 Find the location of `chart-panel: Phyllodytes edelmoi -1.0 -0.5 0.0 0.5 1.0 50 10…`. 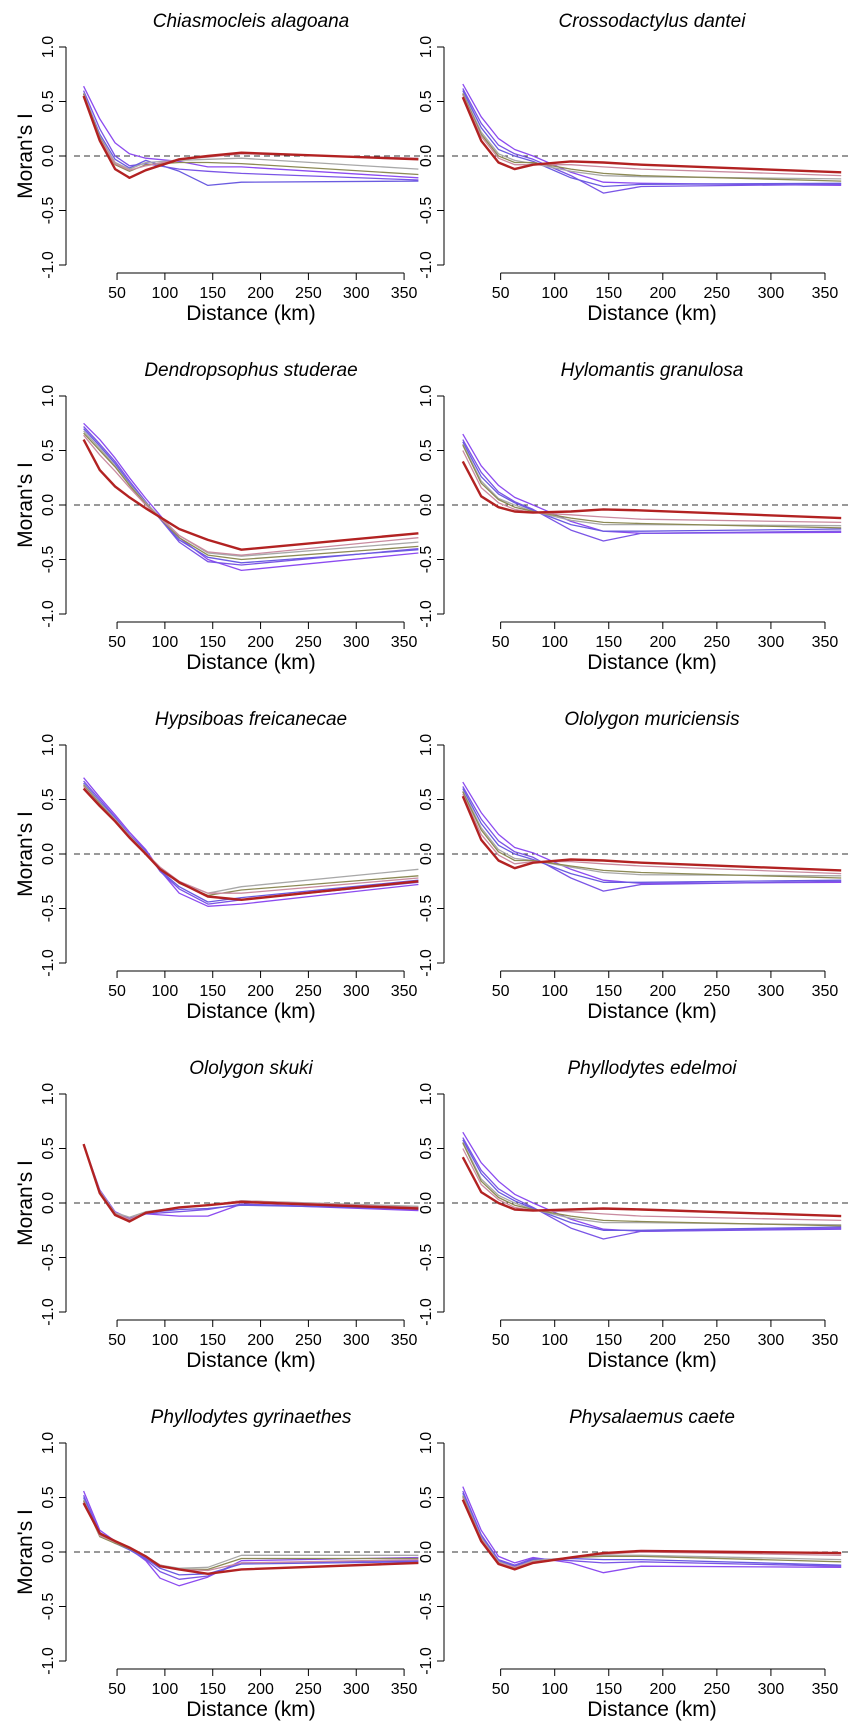

chart-panel: Phyllodytes edelmoi -1.0 -0.5 0.0 0.5 1.0 50 10… is located at coordinates (635, 1215).